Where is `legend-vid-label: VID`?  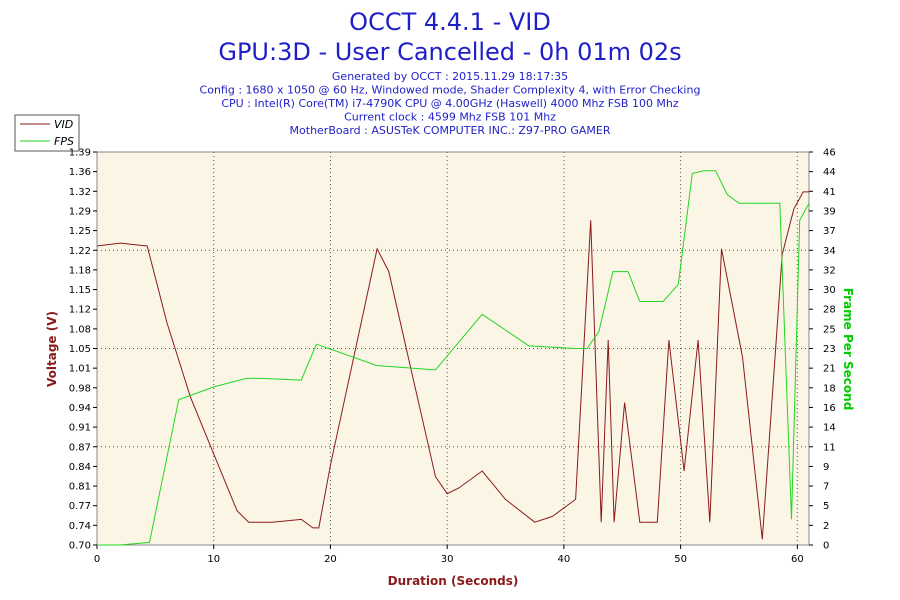
legend-vid-label: VID is located at coordinates (63, 124).